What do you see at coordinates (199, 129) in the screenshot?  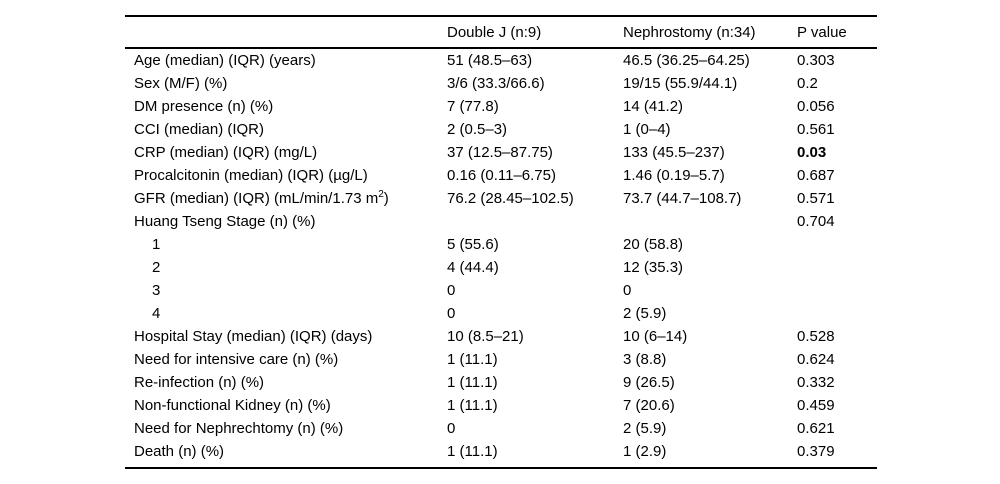 I see `row-label: CCI (median) (IQR)` at bounding box center [199, 129].